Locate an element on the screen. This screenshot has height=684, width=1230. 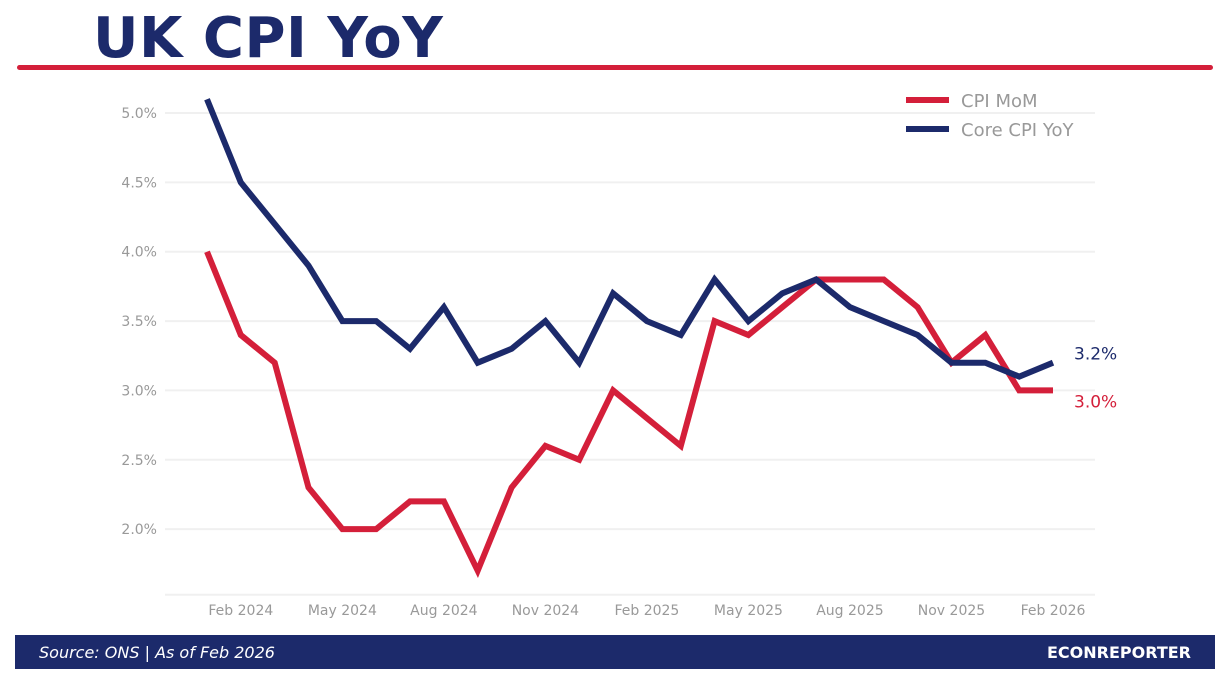
x-tick-label: Feb 2026 is located at coordinates (1053, 611).